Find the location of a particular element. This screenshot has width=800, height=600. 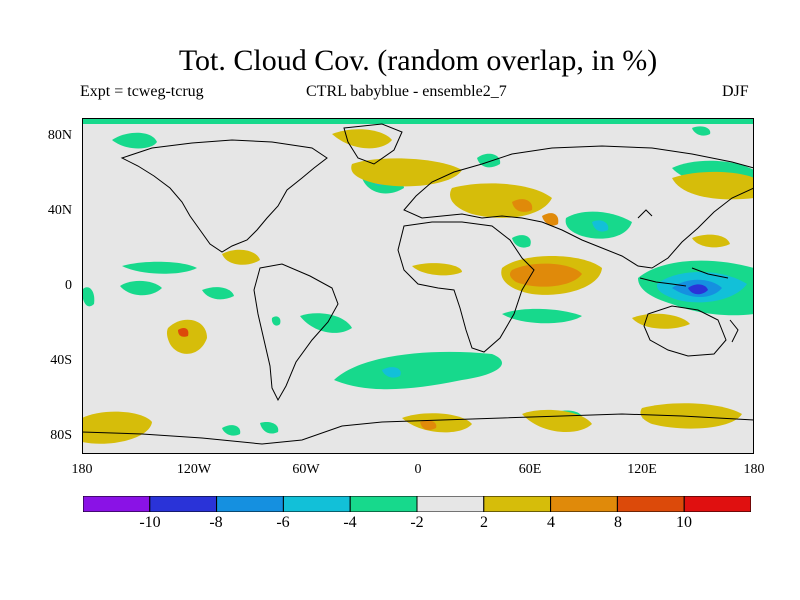

new-zealand-coast is located at coordinates (734, 331).